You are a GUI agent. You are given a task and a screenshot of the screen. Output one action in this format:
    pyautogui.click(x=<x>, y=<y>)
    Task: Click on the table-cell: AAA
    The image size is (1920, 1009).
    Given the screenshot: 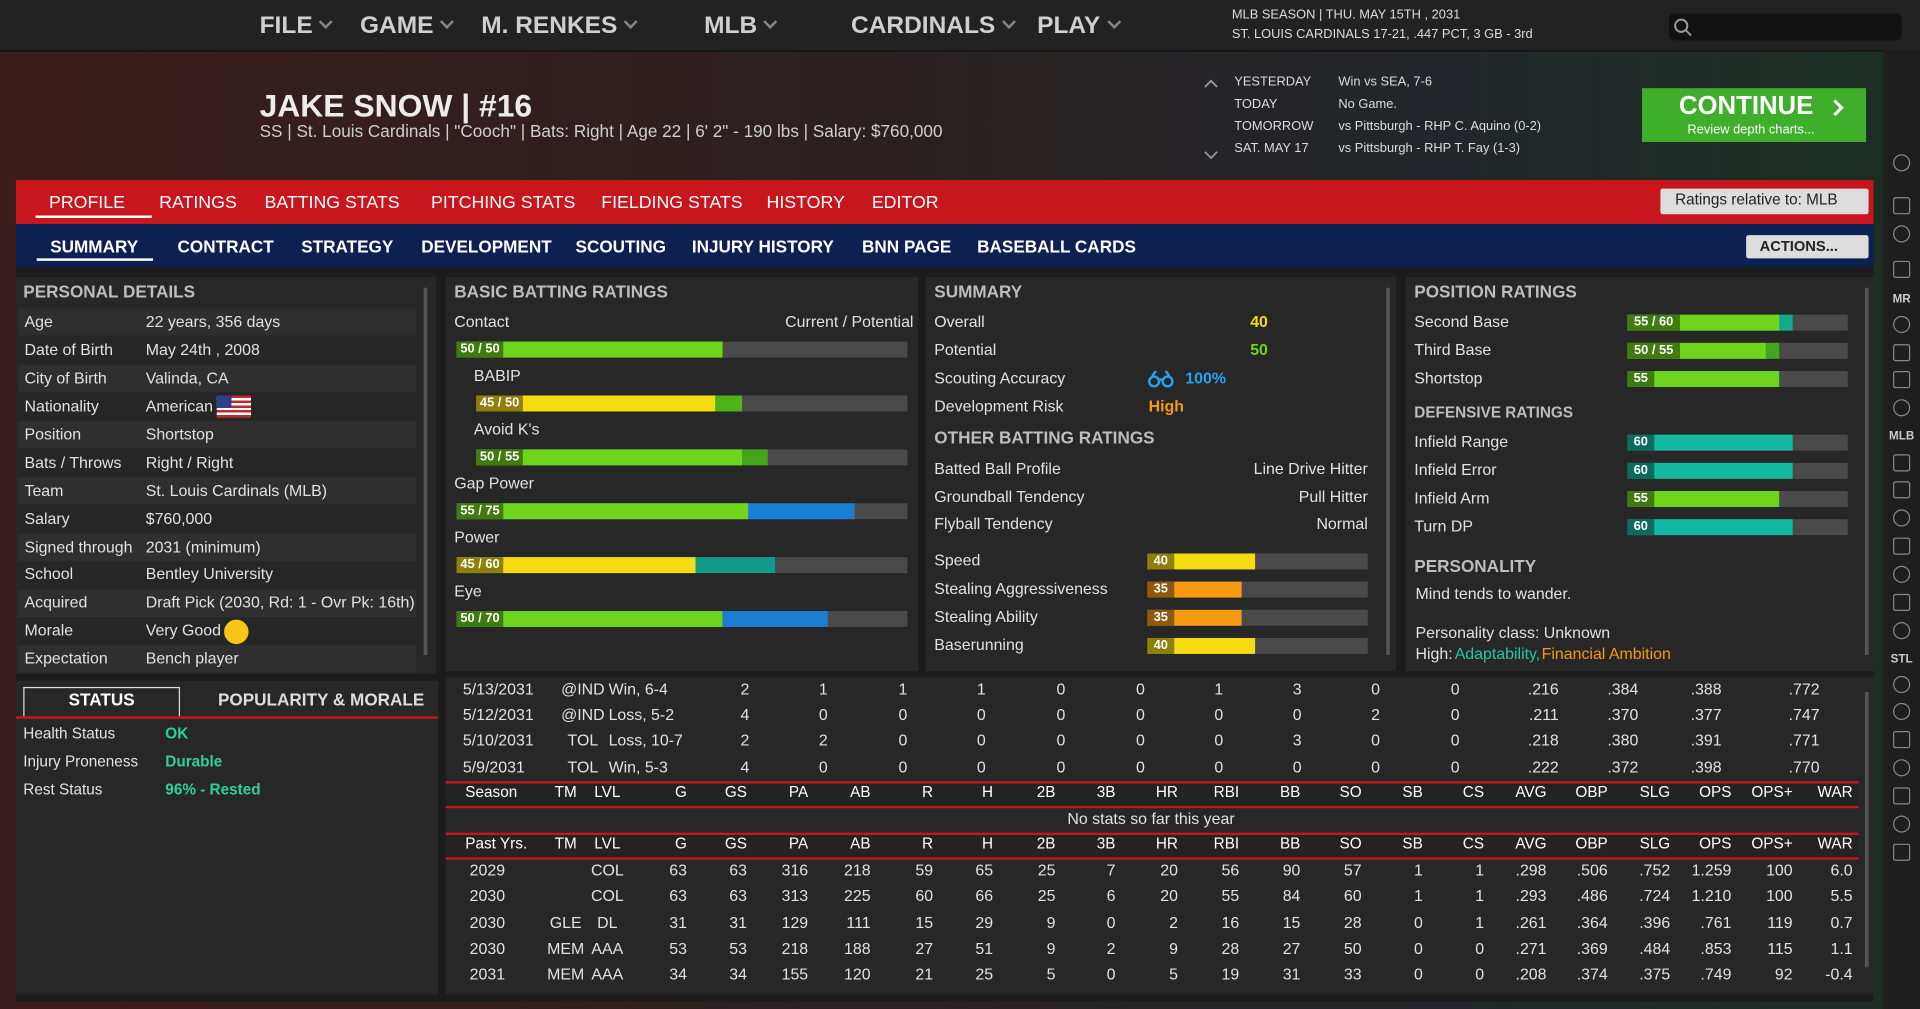 What is the action you would take?
    pyautogui.click(x=607, y=948)
    